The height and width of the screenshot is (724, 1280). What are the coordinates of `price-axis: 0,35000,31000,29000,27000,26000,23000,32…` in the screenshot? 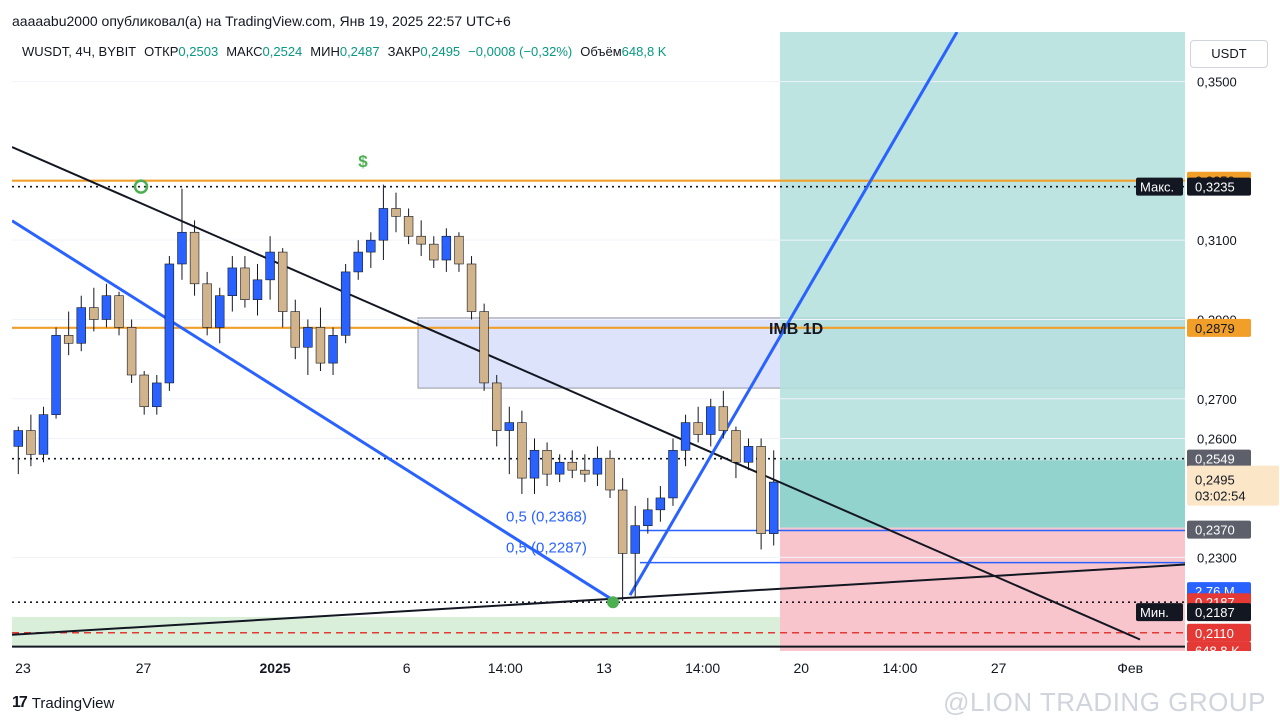 It's located at (1232, 346).